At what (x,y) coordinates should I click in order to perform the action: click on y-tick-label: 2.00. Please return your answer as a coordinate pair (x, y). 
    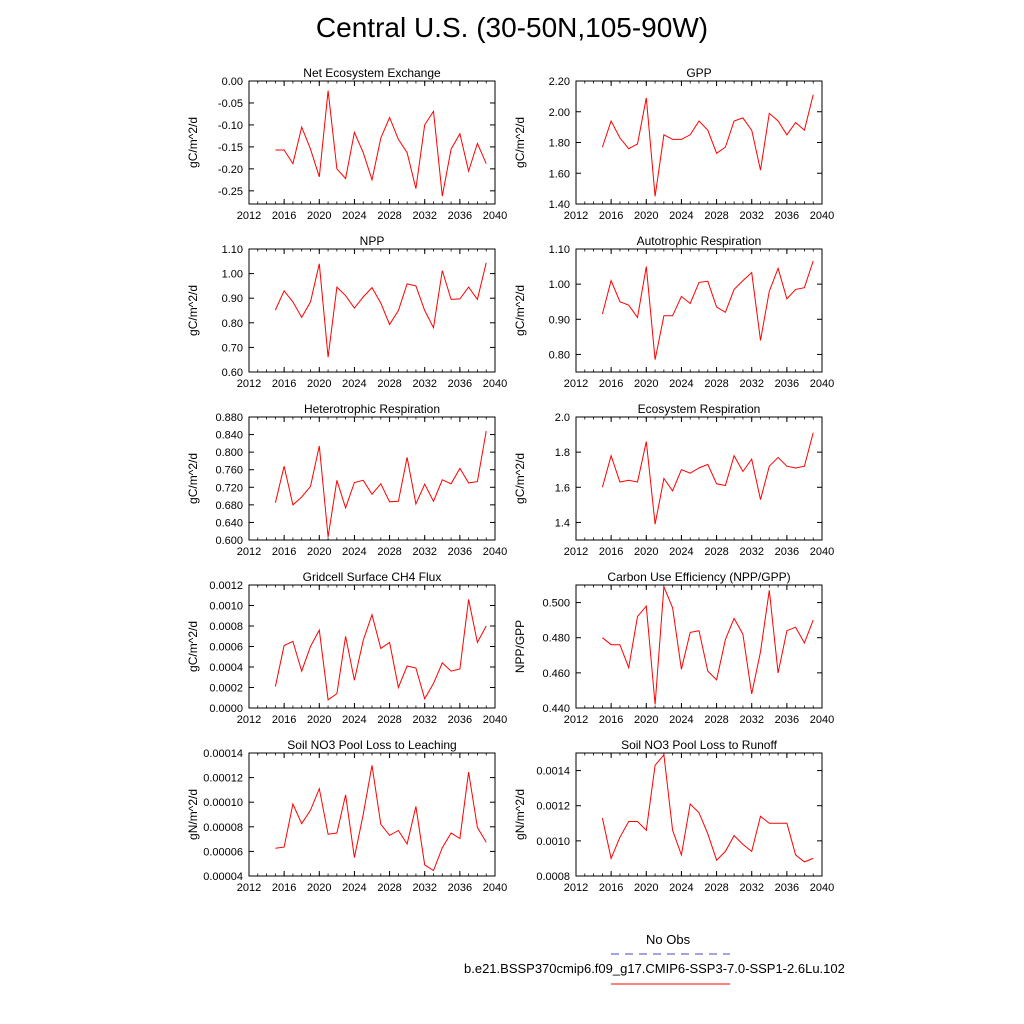
    Looking at the image, I should click on (559, 113).